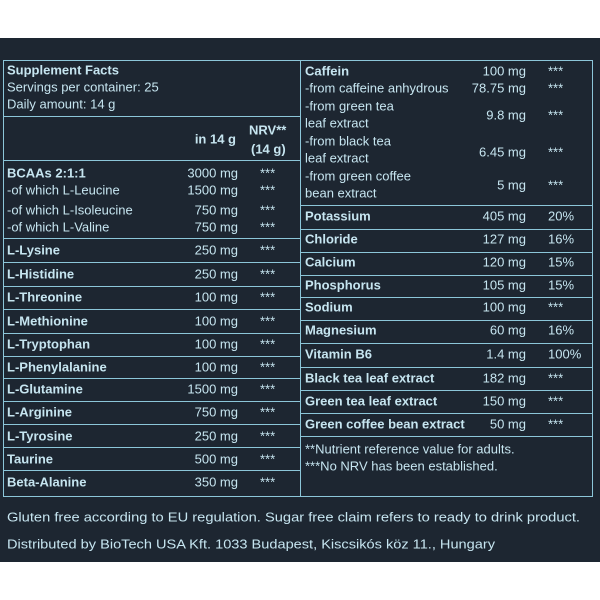 This screenshot has width=600, height=600. I want to click on nutrient-name: -from green tea, so click(350, 105).